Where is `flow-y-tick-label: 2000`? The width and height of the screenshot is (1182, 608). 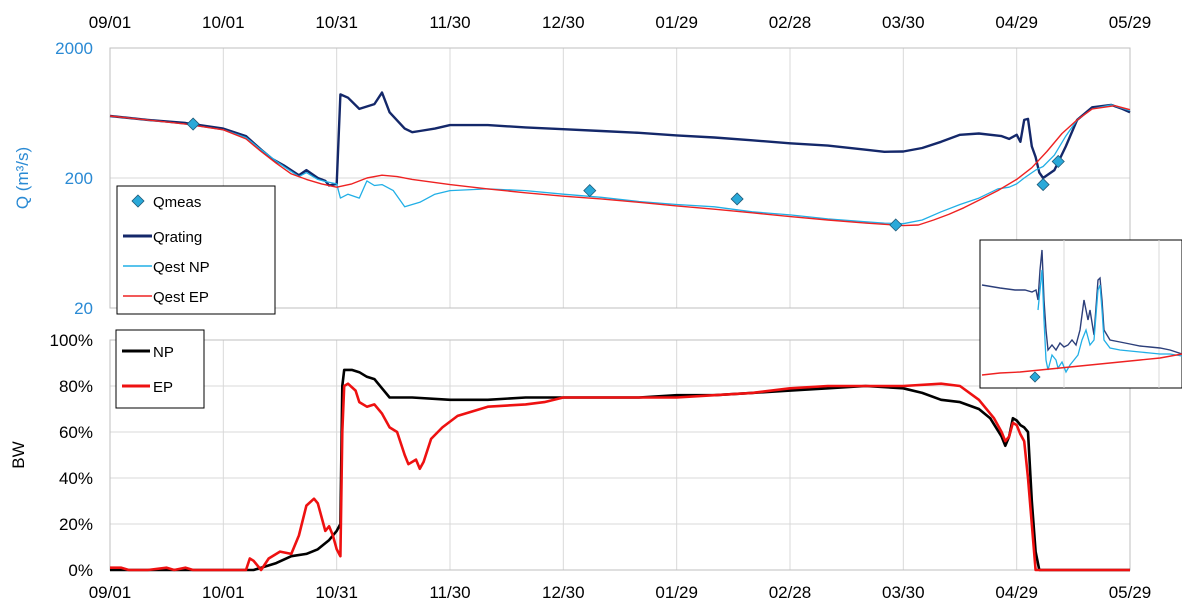
flow-y-tick-label: 2000 is located at coordinates (74, 48).